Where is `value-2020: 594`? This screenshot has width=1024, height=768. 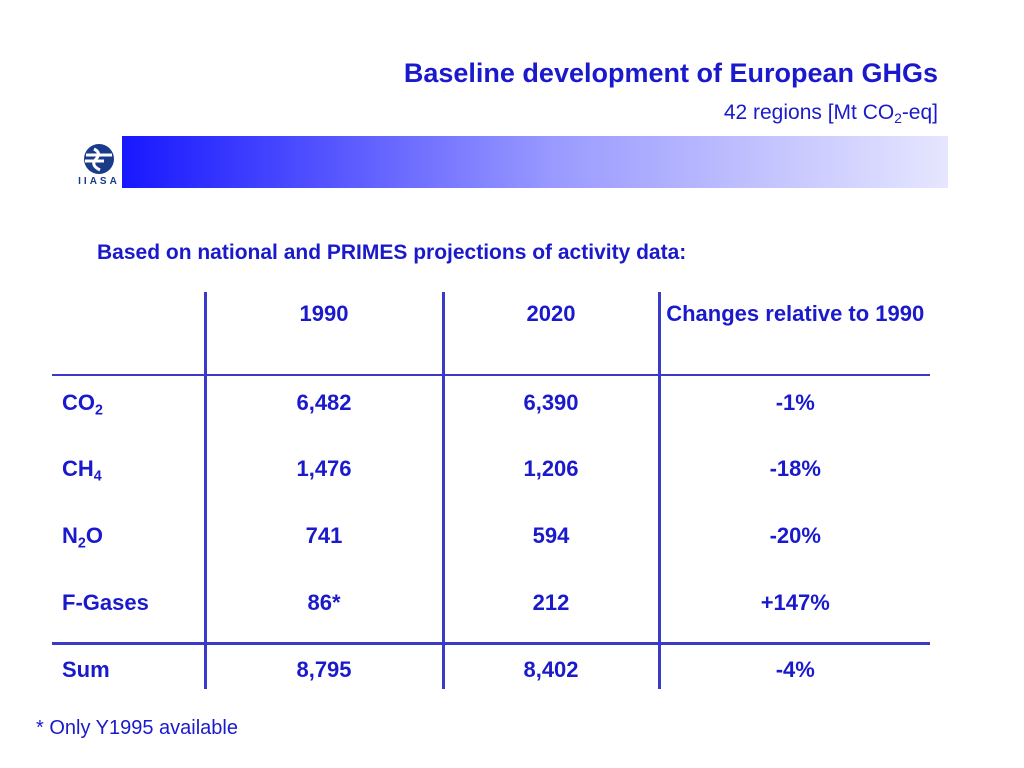 value-2020: 594 is located at coordinates (550, 542).